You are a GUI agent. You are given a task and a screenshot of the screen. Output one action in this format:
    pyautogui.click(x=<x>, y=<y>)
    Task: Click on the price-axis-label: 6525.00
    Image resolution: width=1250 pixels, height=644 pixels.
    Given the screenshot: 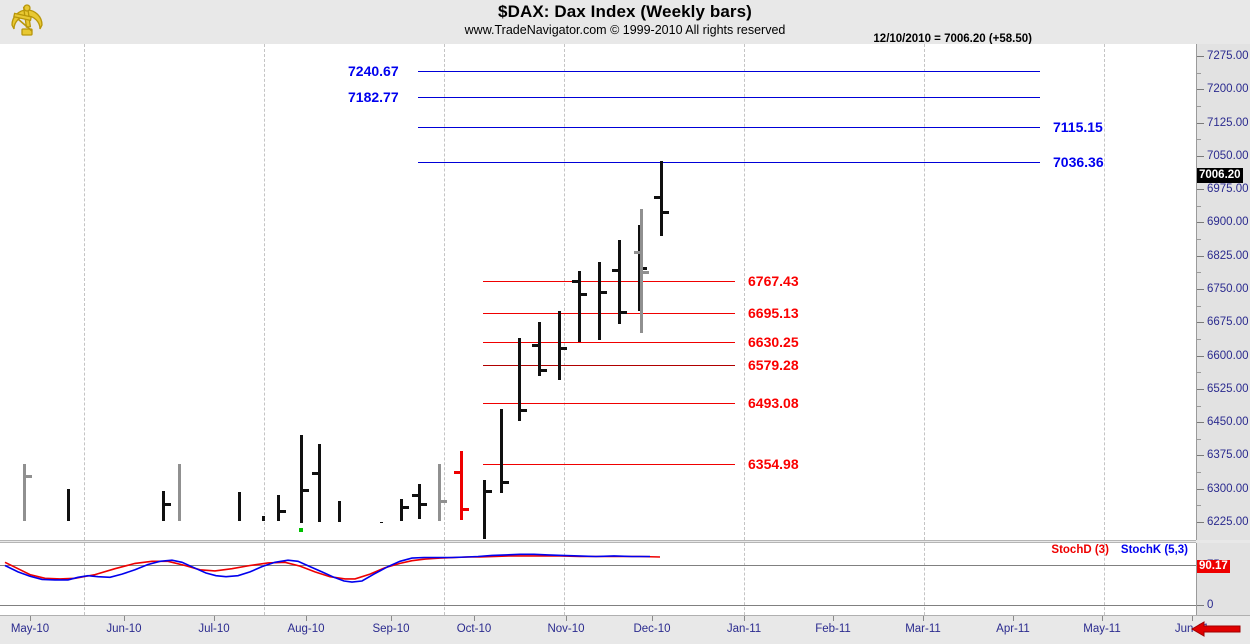 What is the action you would take?
    pyautogui.click(x=1228, y=388)
    